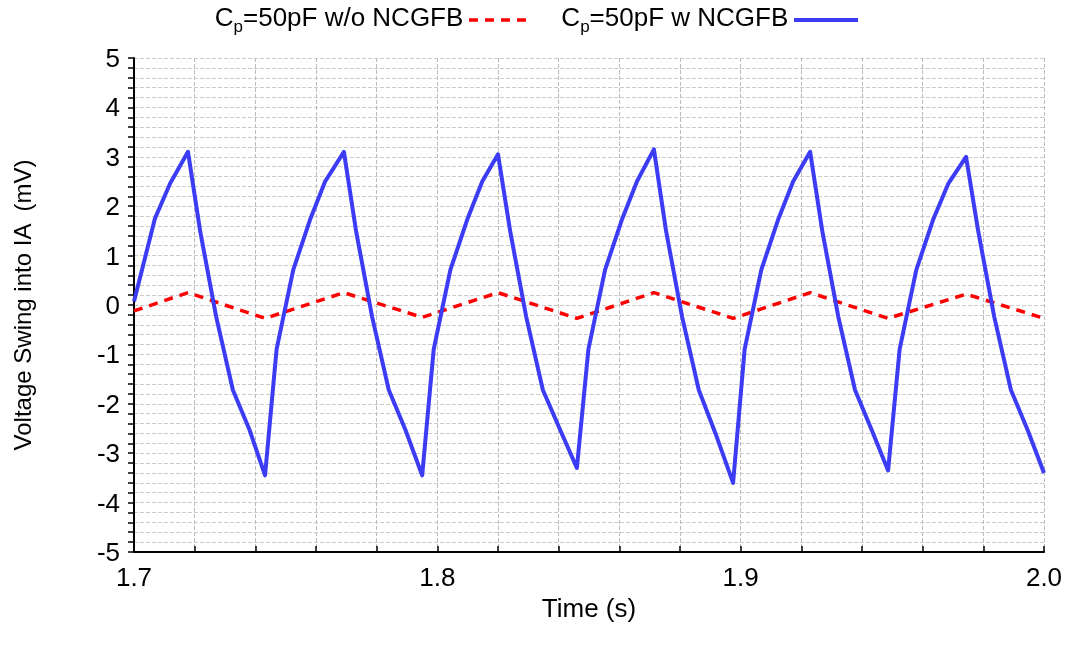 This screenshot has height=653, width=1073. What do you see at coordinates (112, 206) in the screenshot?
I see `y-tick-label: 2` at bounding box center [112, 206].